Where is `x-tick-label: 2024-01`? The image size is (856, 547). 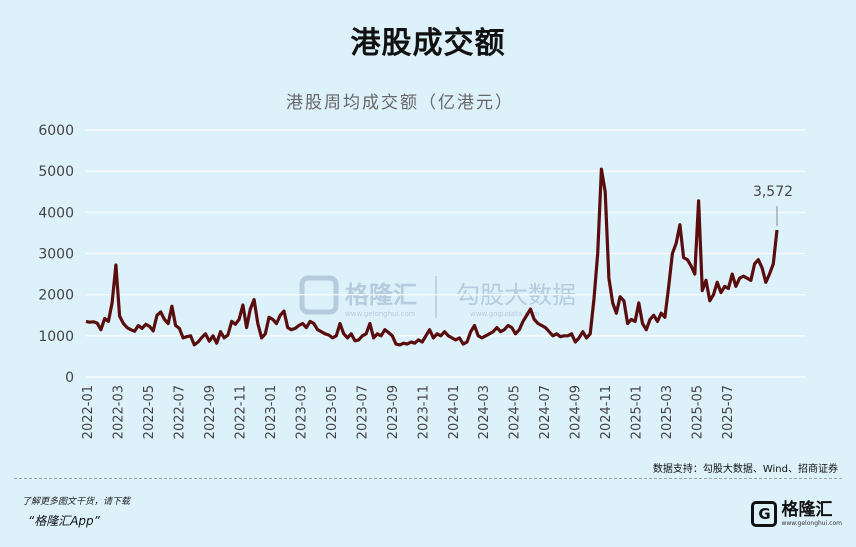 x-tick-label: 2024-01 is located at coordinates (454, 412).